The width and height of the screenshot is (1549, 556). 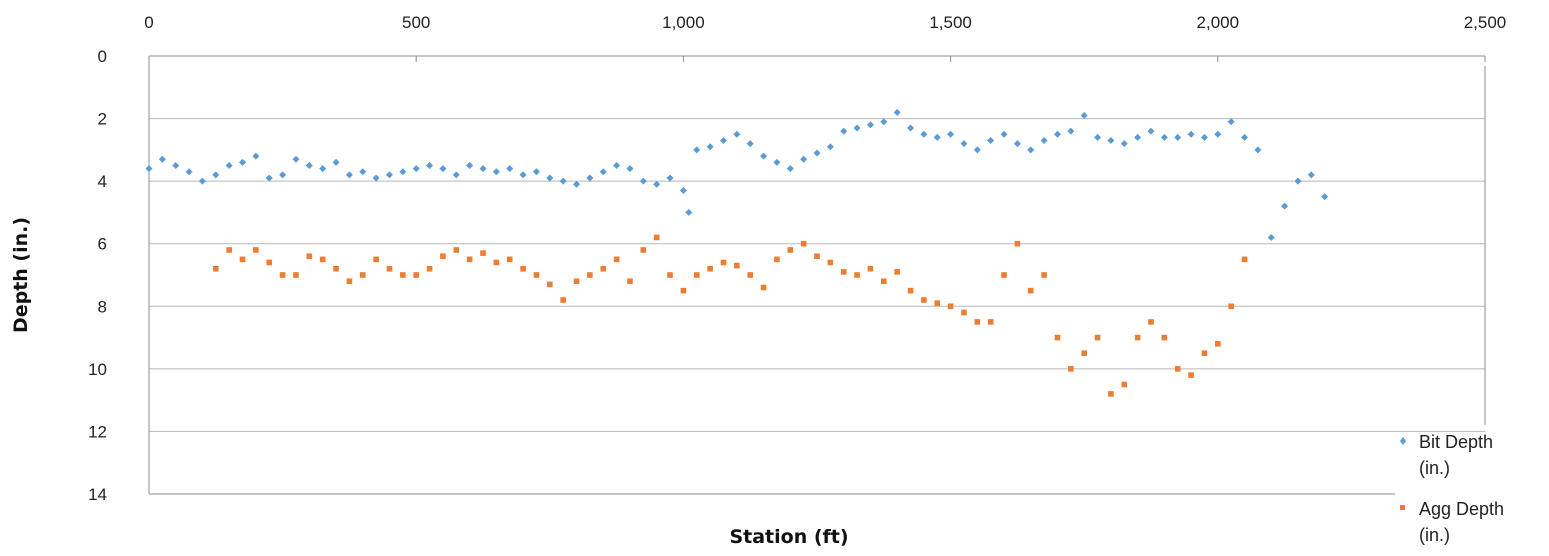 I want to click on x-tick-label: 500, so click(x=416, y=22).